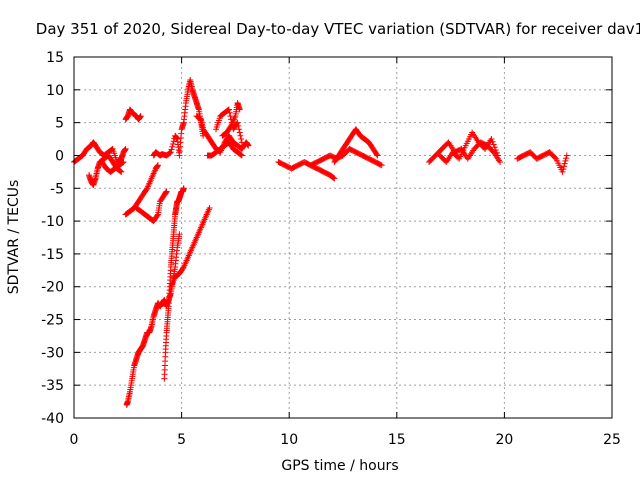 This screenshot has width=640, height=480. What do you see at coordinates (52, 288) in the screenshot?
I see `y-tick-label: -20` at bounding box center [52, 288].